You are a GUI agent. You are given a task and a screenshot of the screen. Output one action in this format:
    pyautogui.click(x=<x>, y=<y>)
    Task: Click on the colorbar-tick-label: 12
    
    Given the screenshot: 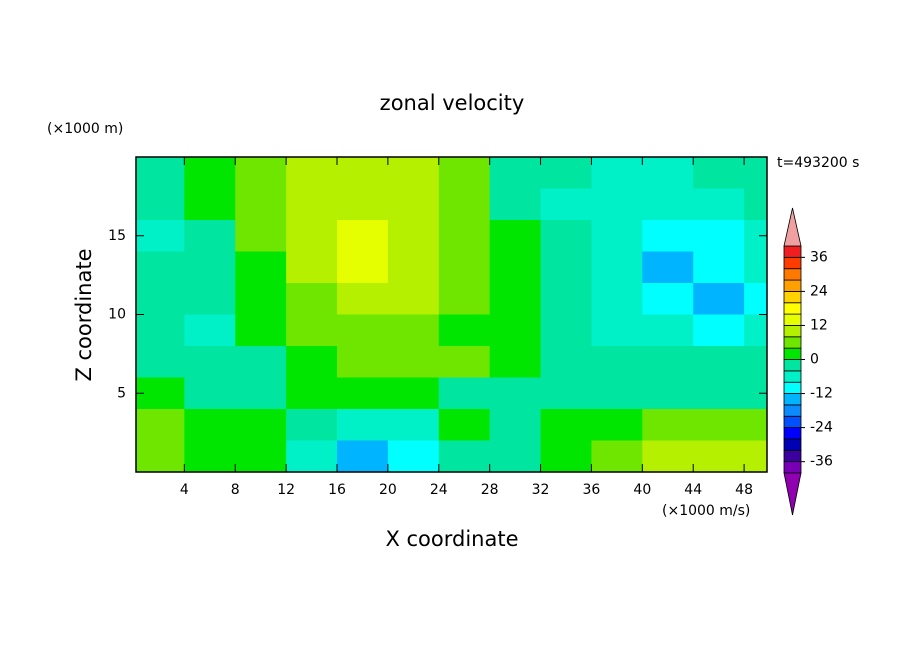 What is the action you would take?
    pyautogui.click(x=819, y=325)
    